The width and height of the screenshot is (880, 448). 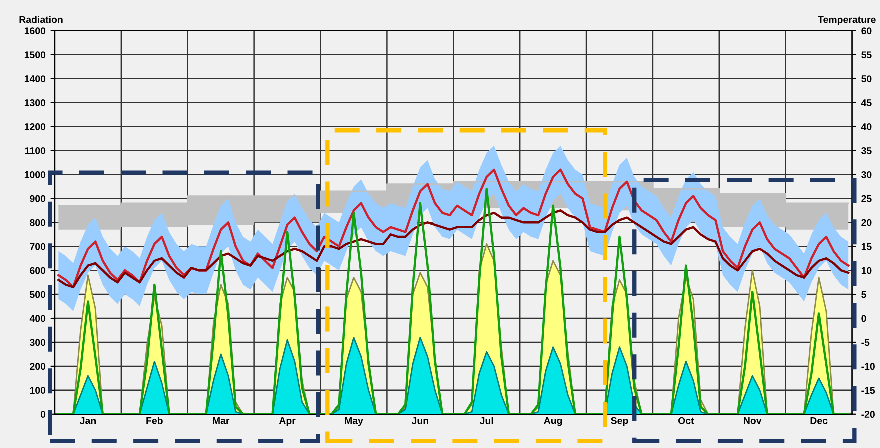 I want to click on y-tick-label: 500, so click(x=38, y=294).